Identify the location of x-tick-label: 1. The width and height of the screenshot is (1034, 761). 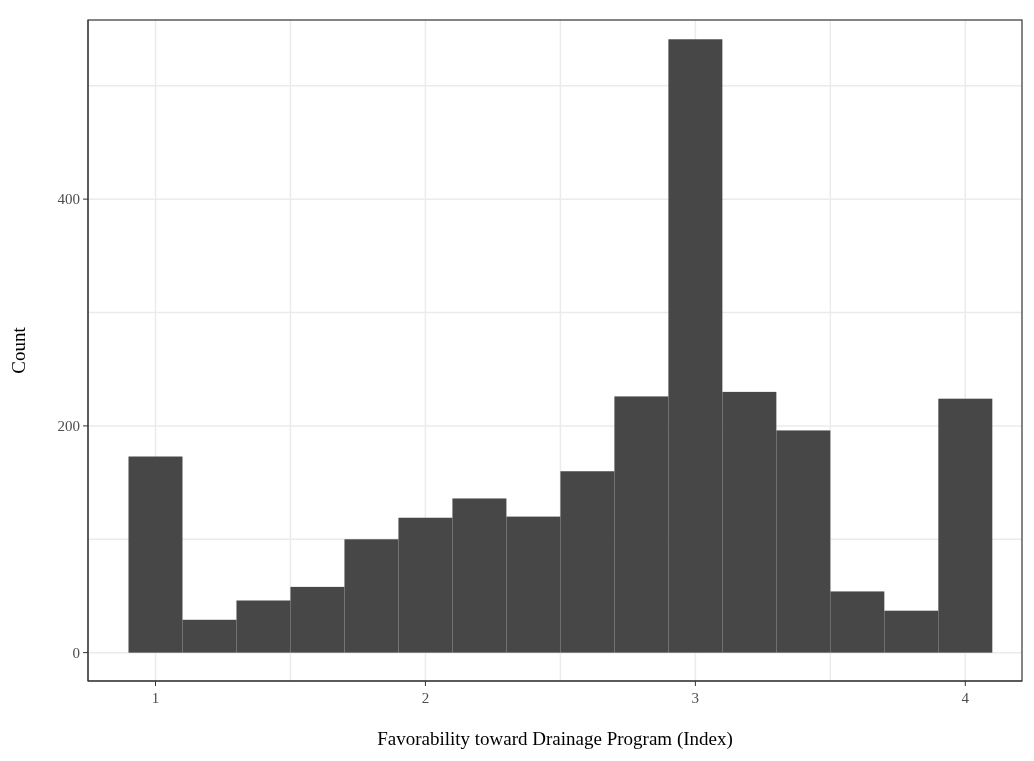
(155, 698).